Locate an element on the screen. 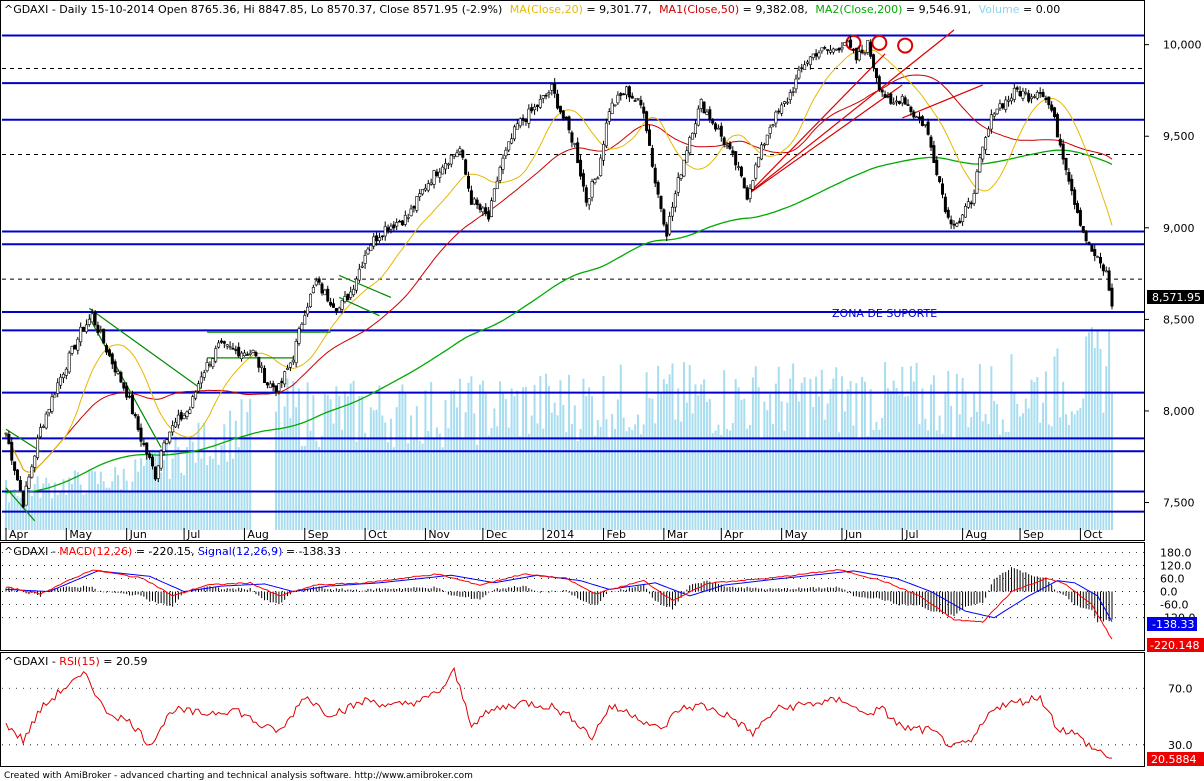 The height and width of the screenshot is (781, 1204). macd-y-tick-label: -60.0 is located at coordinates (1174, 605).